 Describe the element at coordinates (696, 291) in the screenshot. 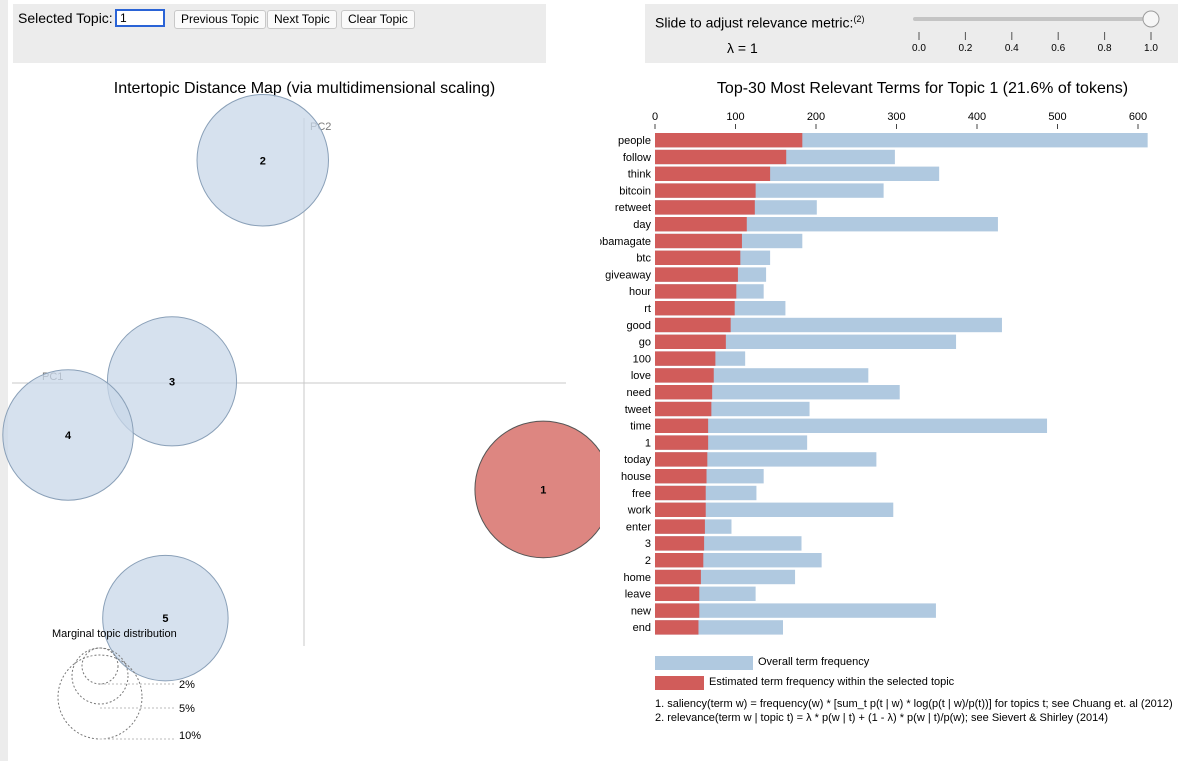

I see `bar-estimated-hour` at that location.